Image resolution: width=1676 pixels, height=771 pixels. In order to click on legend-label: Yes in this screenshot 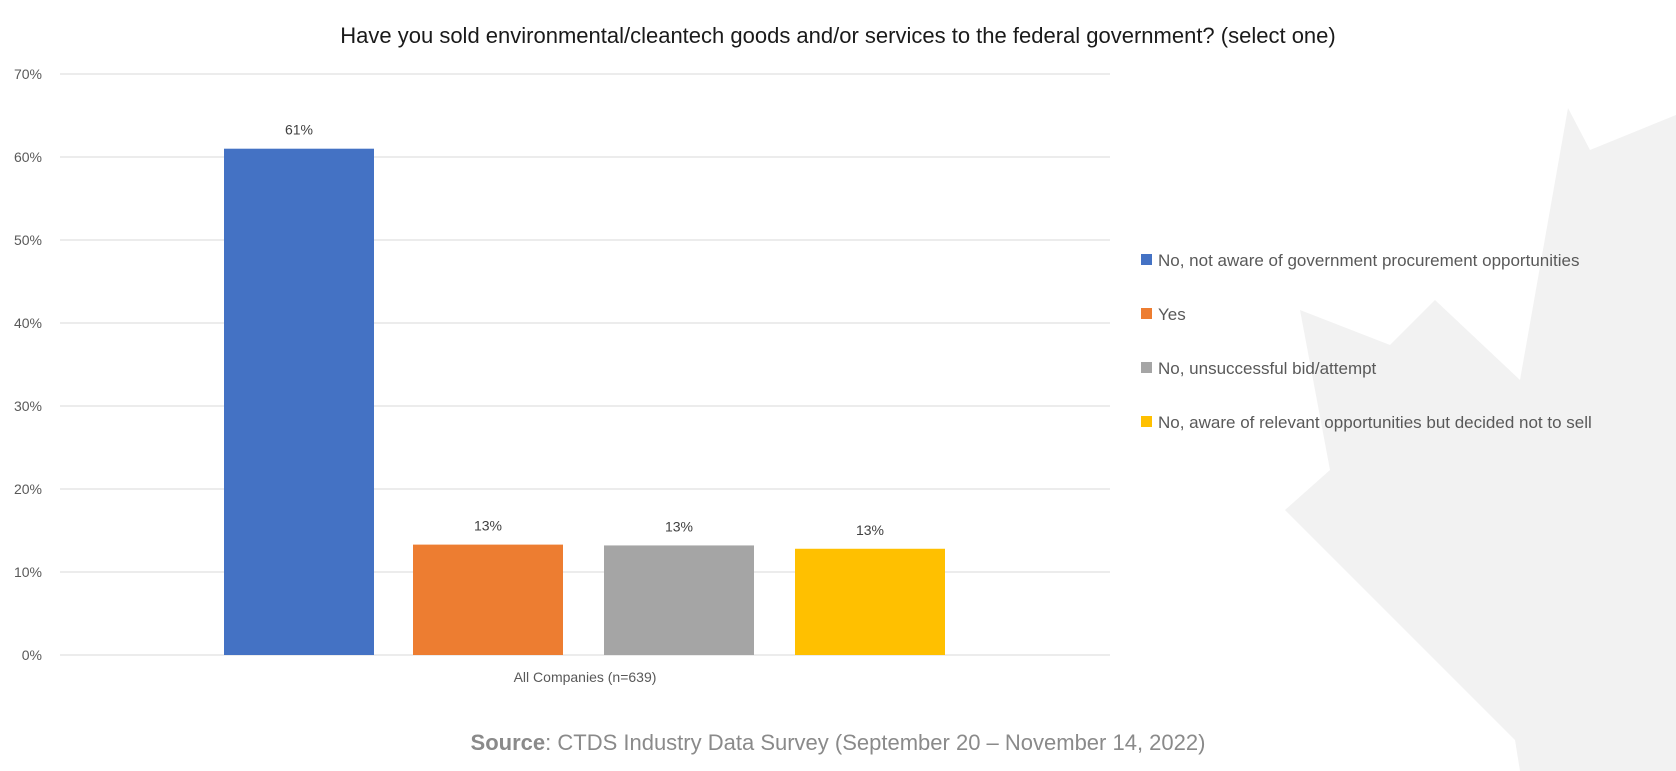, I will do `click(1172, 314)`.